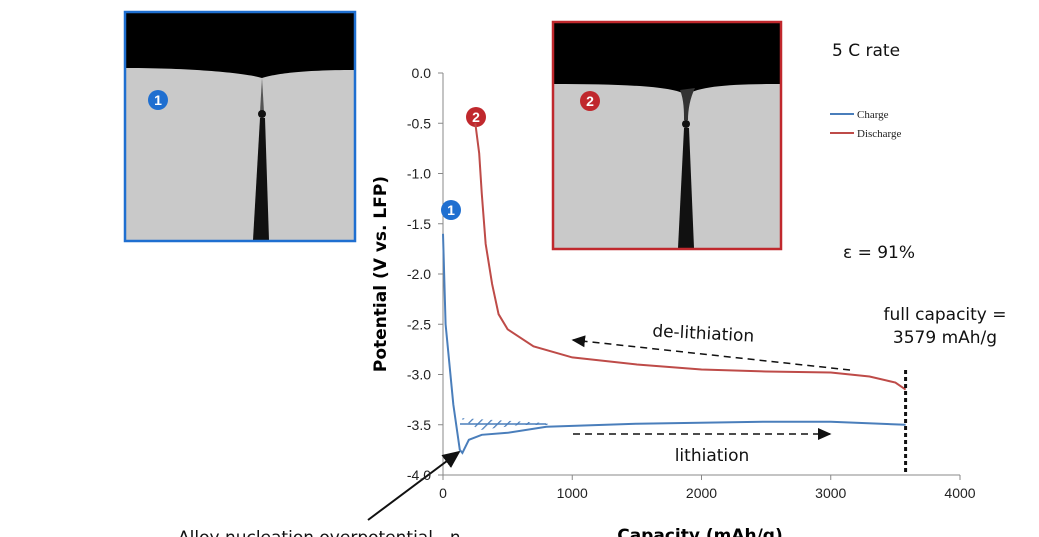 The width and height of the screenshot is (1039, 537). I want to click on y-tick-label: -3.5, so click(419, 425).